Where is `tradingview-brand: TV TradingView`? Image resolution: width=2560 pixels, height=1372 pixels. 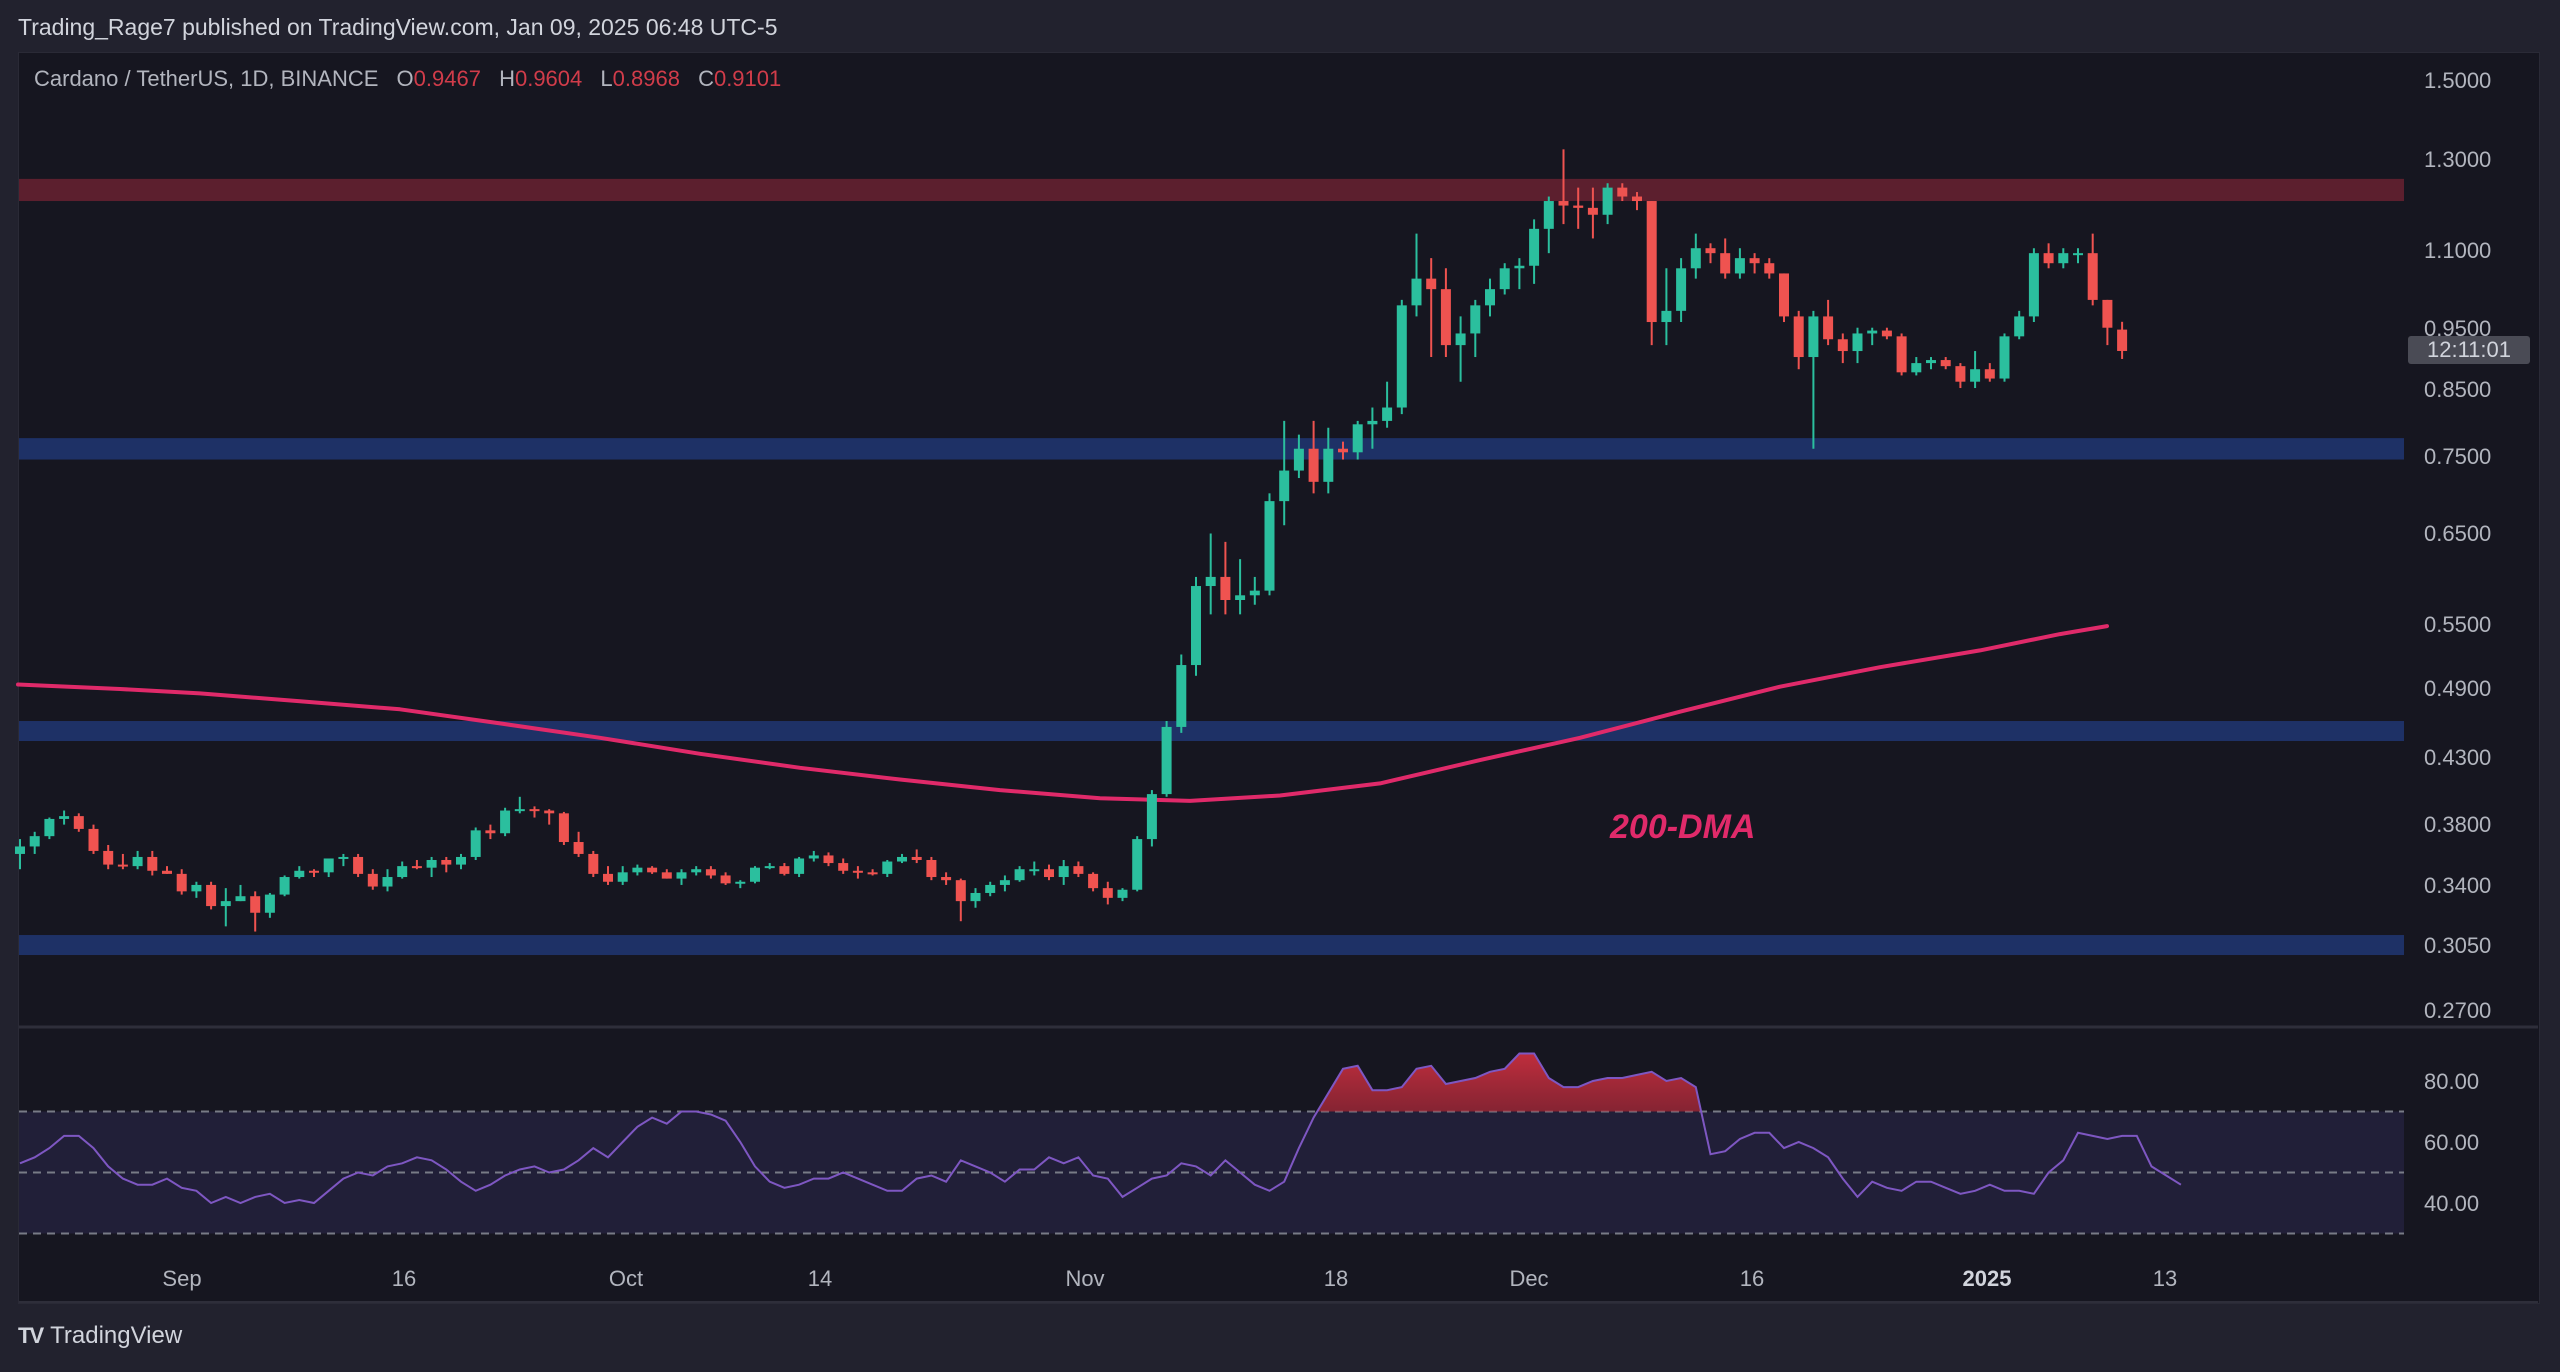 tradingview-brand: TV TradingView is located at coordinates (100, 1336).